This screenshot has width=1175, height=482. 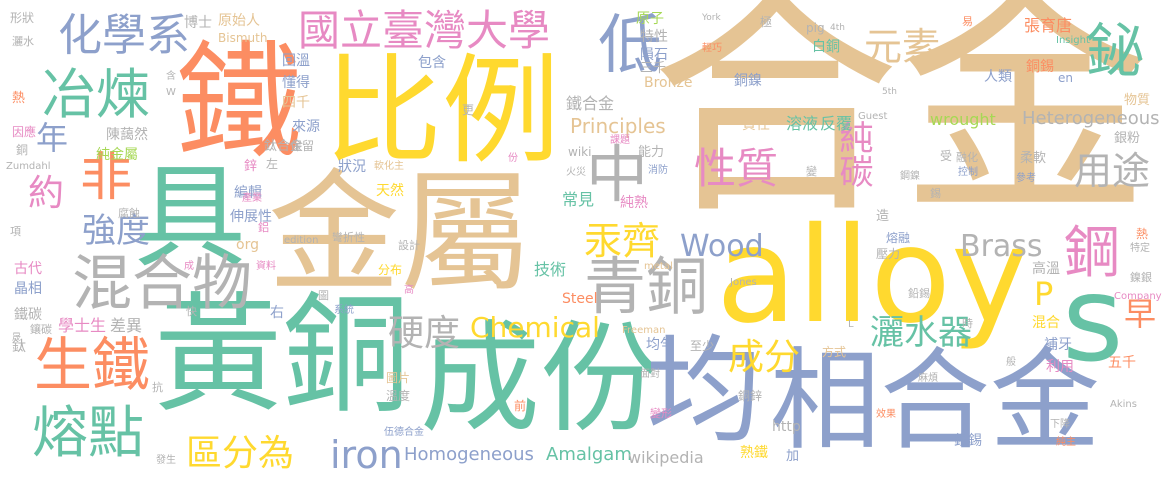 What do you see at coordinates (1001, 246) in the screenshot?
I see `word-brass: Brass` at bounding box center [1001, 246].